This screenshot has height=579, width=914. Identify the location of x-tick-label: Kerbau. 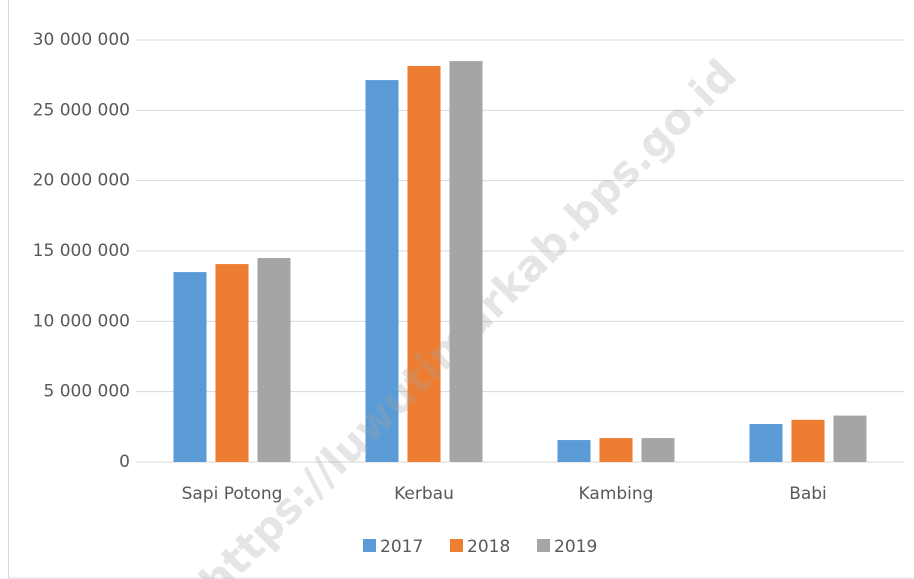
(424, 494).